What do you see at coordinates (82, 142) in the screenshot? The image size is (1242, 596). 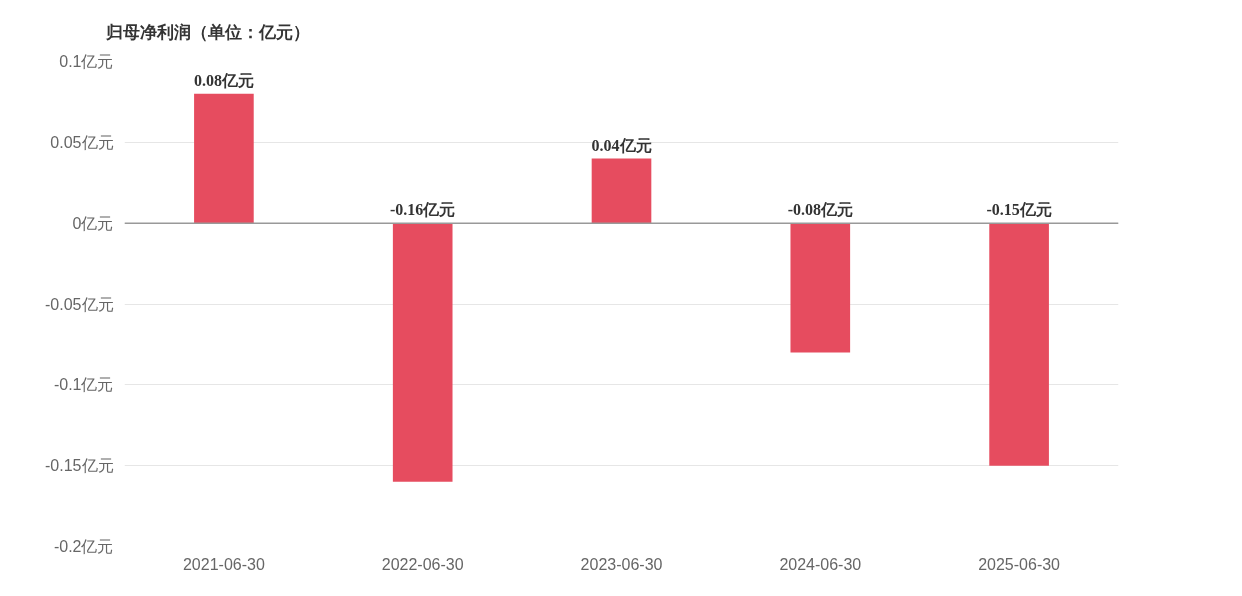 I see `y-tick-label: 0.05亿元` at bounding box center [82, 142].